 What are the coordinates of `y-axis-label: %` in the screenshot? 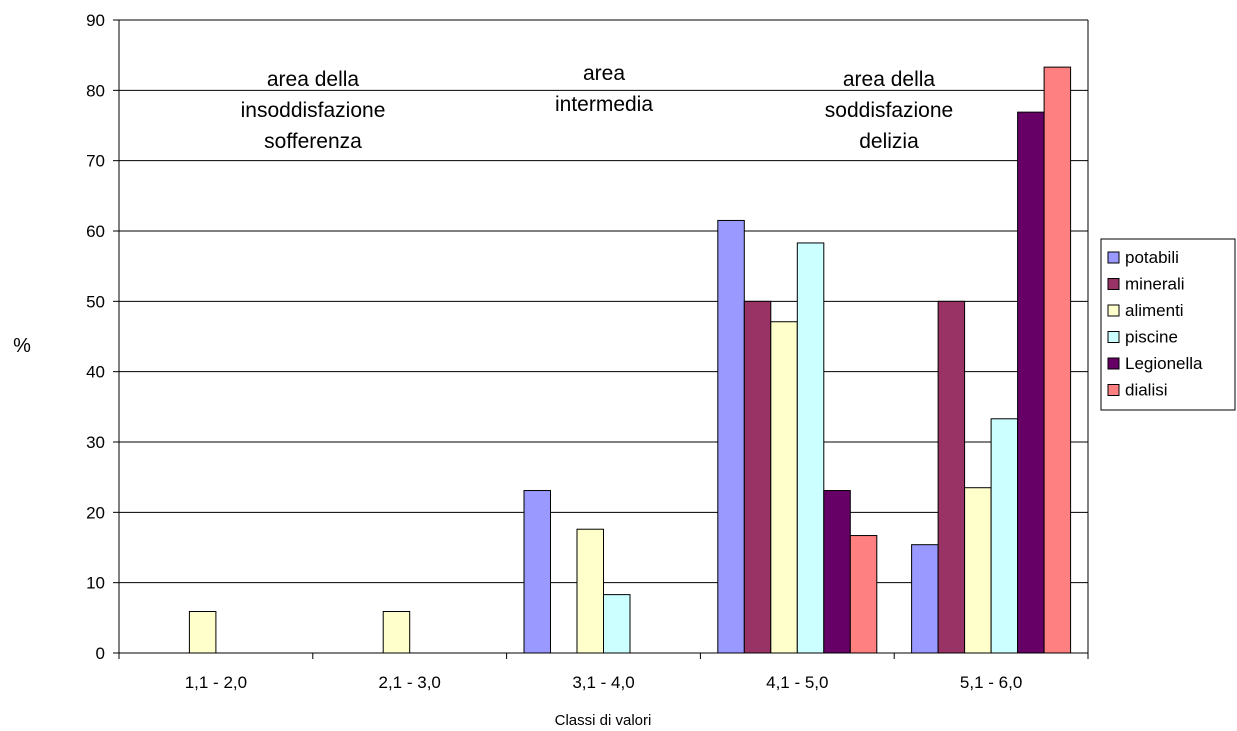 It's located at (22, 346).